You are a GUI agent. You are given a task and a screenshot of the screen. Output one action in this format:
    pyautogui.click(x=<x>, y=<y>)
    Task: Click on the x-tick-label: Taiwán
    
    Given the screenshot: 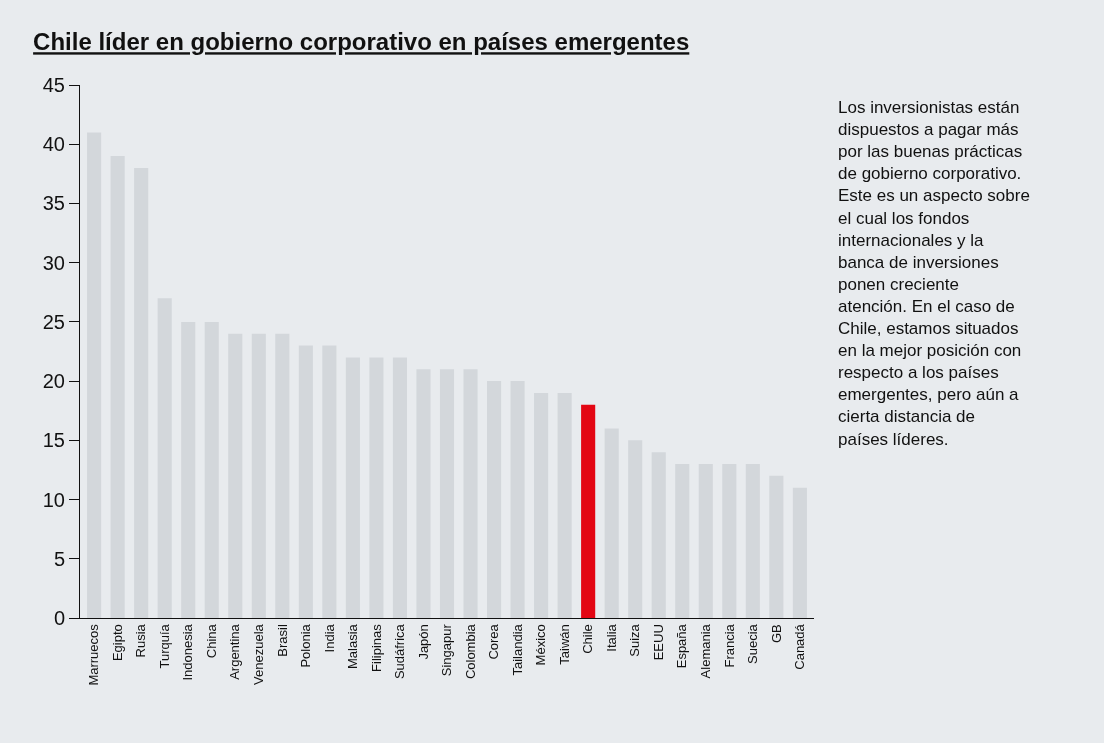 What is the action you would take?
    pyautogui.click(x=564, y=644)
    